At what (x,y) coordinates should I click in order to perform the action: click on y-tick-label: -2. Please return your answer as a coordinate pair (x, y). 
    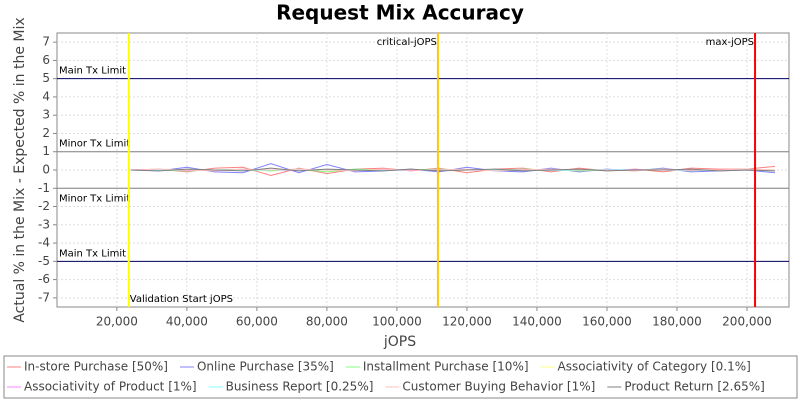
    Looking at the image, I should click on (44, 206).